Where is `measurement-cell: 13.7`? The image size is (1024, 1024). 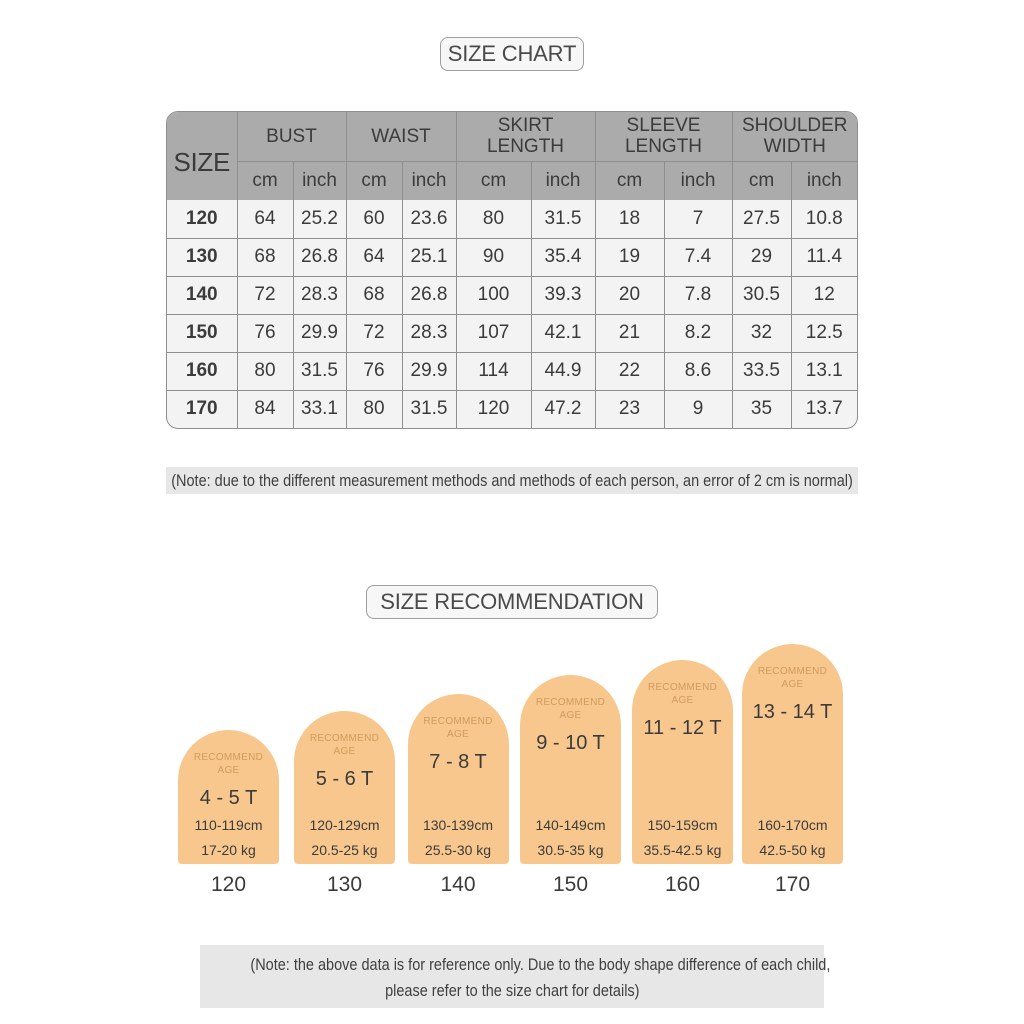
measurement-cell: 13.7 is located at coordinates (823, 408).